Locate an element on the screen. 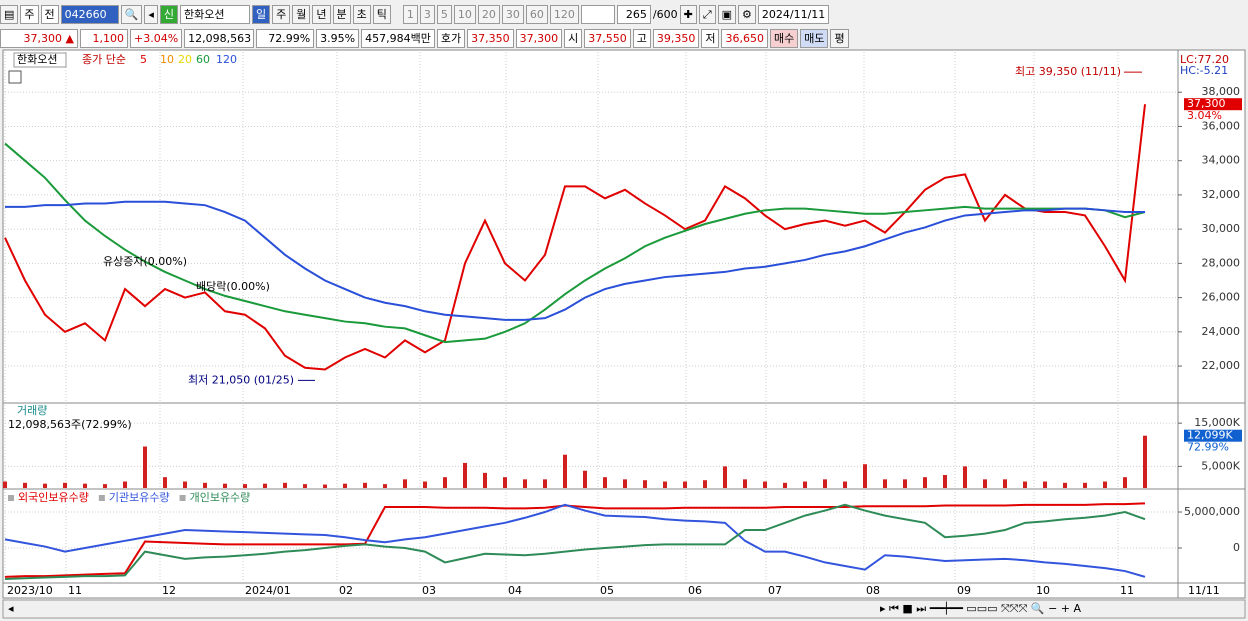  series-line is located at coordinates (575, 540).